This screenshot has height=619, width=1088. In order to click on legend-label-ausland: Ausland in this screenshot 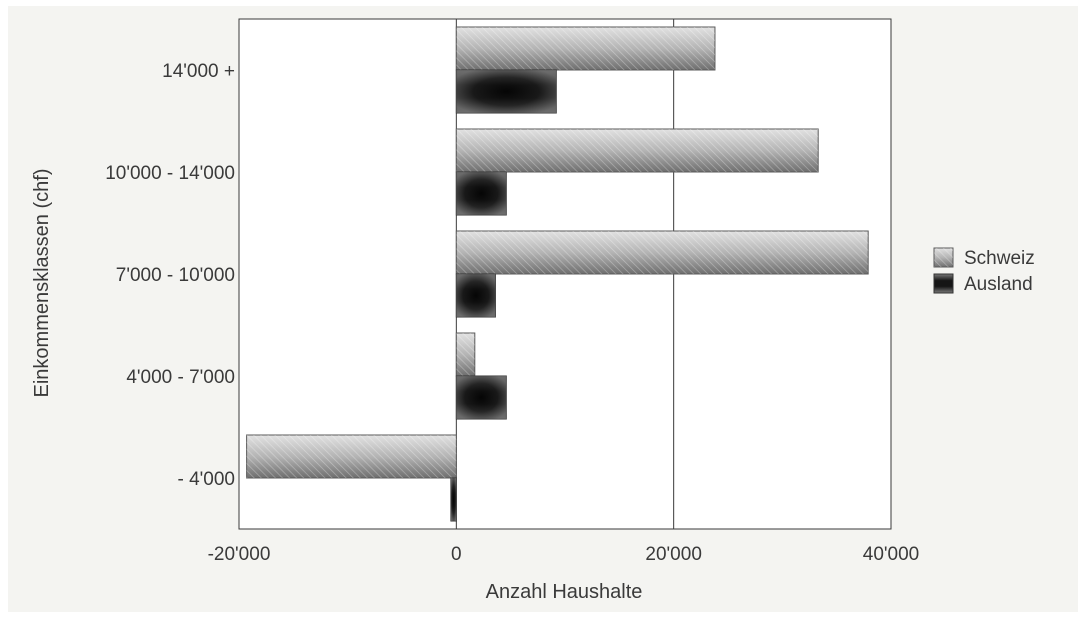, I will do `click(998, 284)`.